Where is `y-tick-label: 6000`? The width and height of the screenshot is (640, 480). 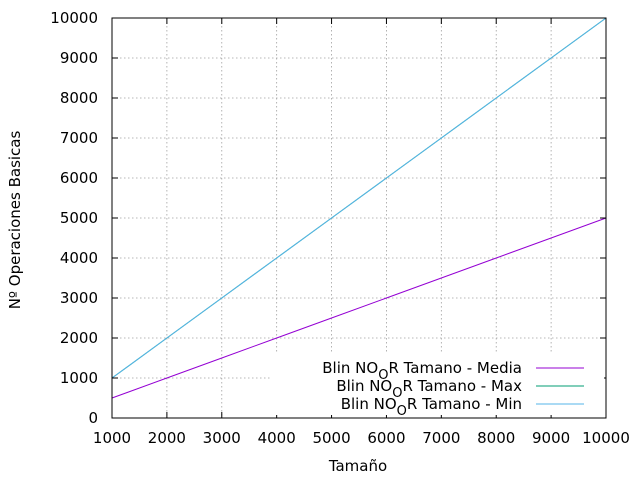 y-tick-label: 6000 is located at coordinates (79, 178).